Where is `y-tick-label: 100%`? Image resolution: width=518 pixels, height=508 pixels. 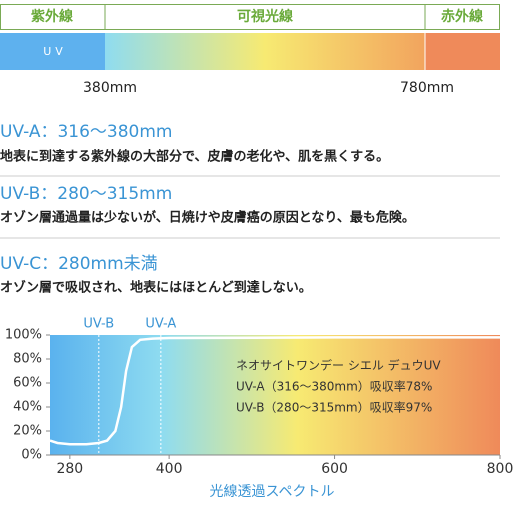
y-tick-label: 100% is located at coordinates (23, 335).